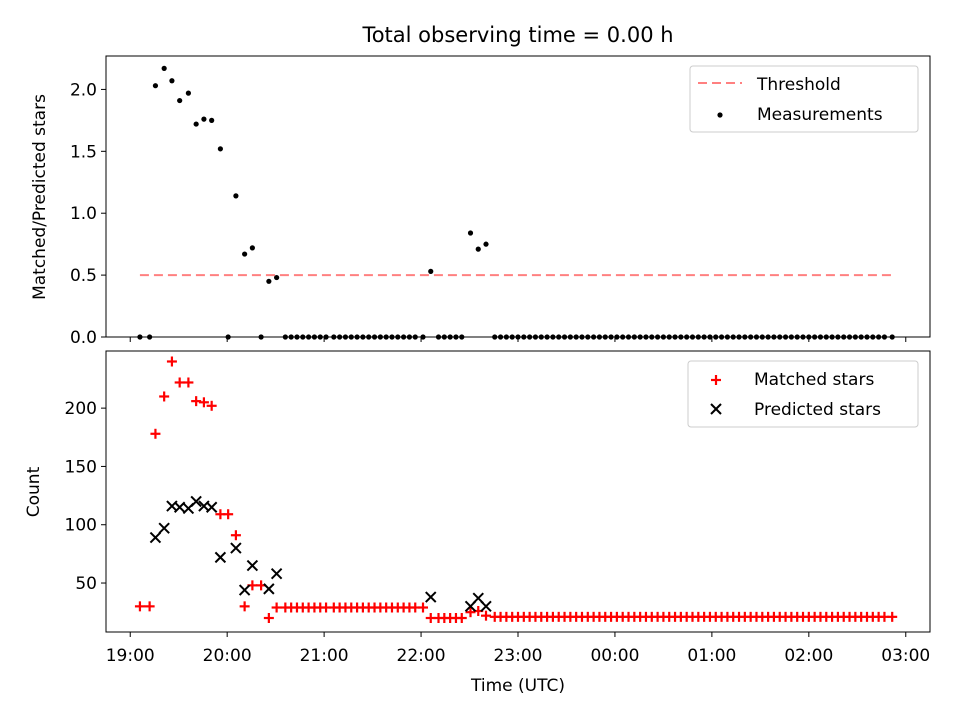 Image resolution: width=960 pixels, height=720 pixels. I want to click on legend-measurements-label: Measurements, so click(820, 115).